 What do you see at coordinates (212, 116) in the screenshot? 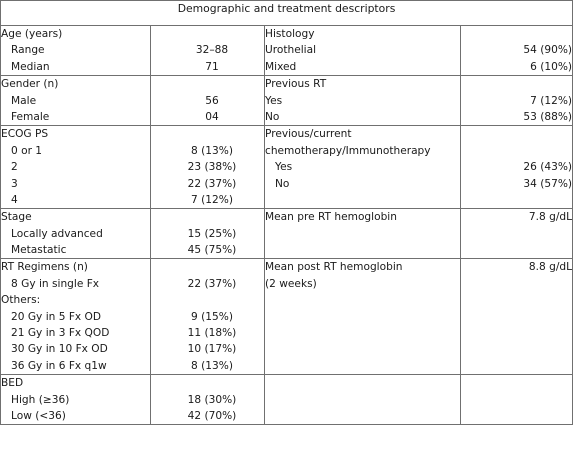
I see `left-value-line: 04` at bounding box center [212, 116].